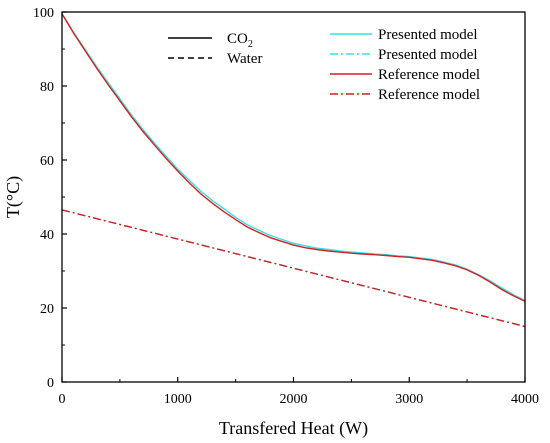 This screenshot has width=550, height=443. Describe the element at coordinates (244, 59) in the screenshot. I see `legend-style-label: Water` at that location.